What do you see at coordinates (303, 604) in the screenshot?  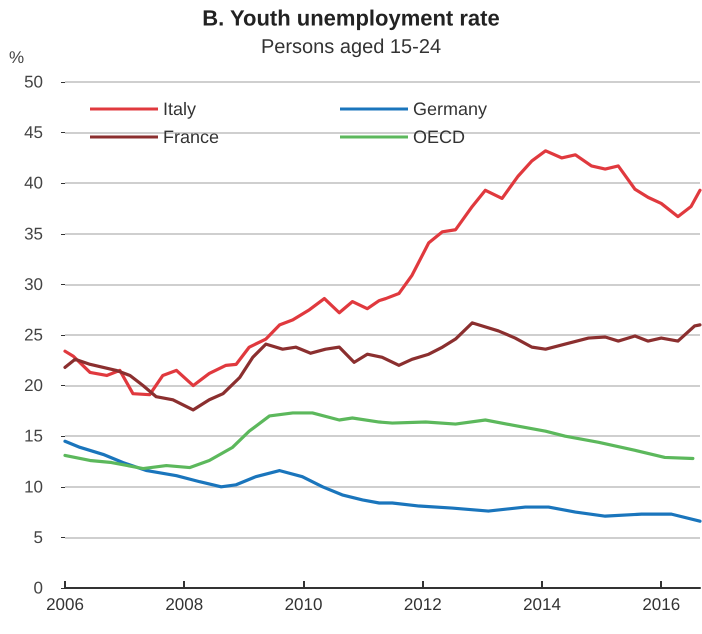 I see `x-tick-label: 2010` at bounding box center [303, 604].